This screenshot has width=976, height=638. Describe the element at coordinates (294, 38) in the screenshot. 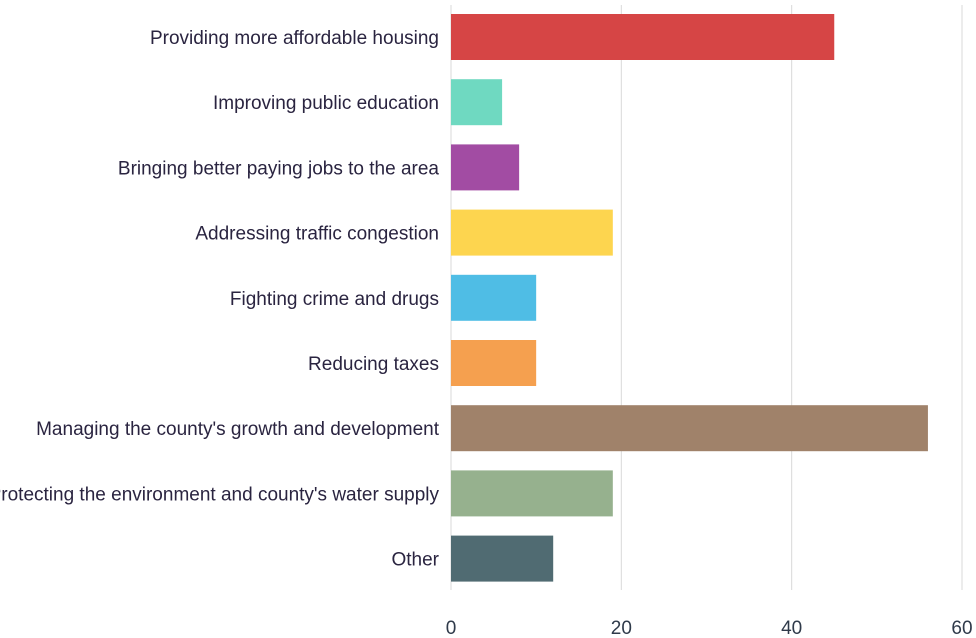

I see `category-label: Providing more affordable housing` at that location.